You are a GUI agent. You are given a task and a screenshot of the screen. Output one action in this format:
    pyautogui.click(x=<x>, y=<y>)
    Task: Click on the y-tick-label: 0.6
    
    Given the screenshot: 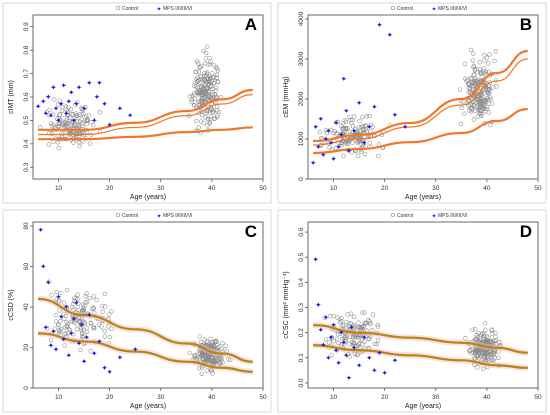 What is the action you would take?
    pyautogui.click(x=301, y=231)
    